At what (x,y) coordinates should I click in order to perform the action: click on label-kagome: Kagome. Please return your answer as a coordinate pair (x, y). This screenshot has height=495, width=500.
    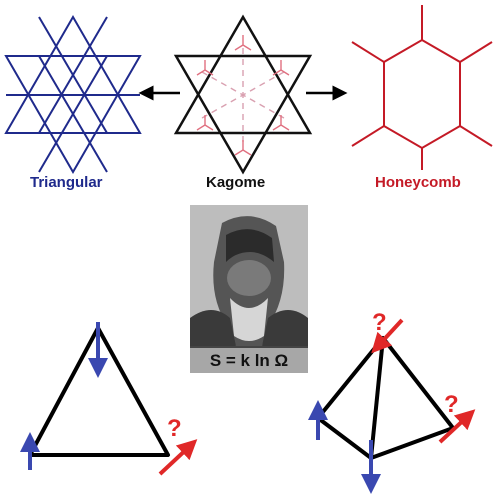
    Looking at the image, I should click on (236, 182).